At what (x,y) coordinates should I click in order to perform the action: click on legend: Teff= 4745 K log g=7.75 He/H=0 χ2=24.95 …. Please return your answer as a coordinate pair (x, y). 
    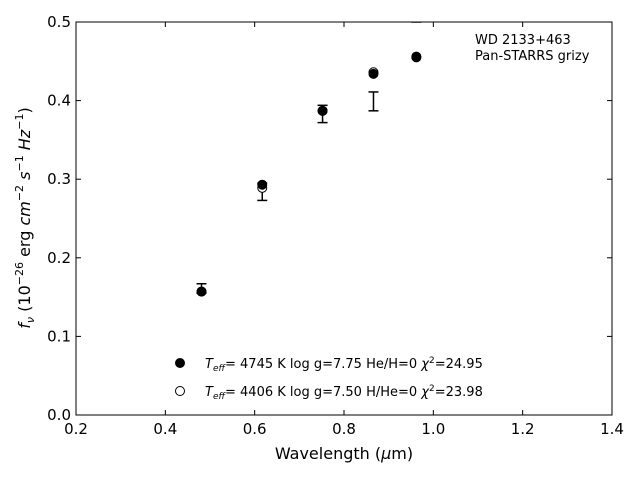
    Looking at the image, I should click on (329, 379).